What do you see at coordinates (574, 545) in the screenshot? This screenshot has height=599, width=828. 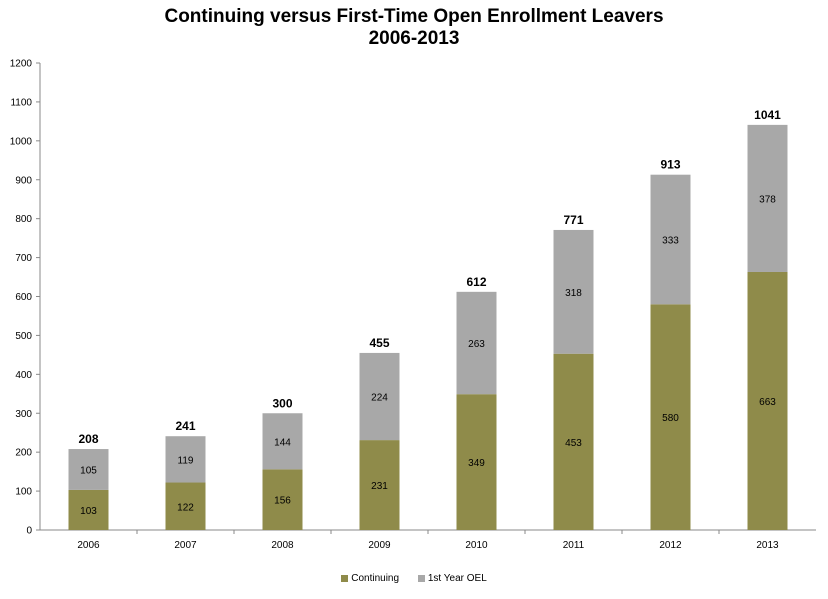 I see `x-tick-label: 2011` at bounding box center [574, 545].